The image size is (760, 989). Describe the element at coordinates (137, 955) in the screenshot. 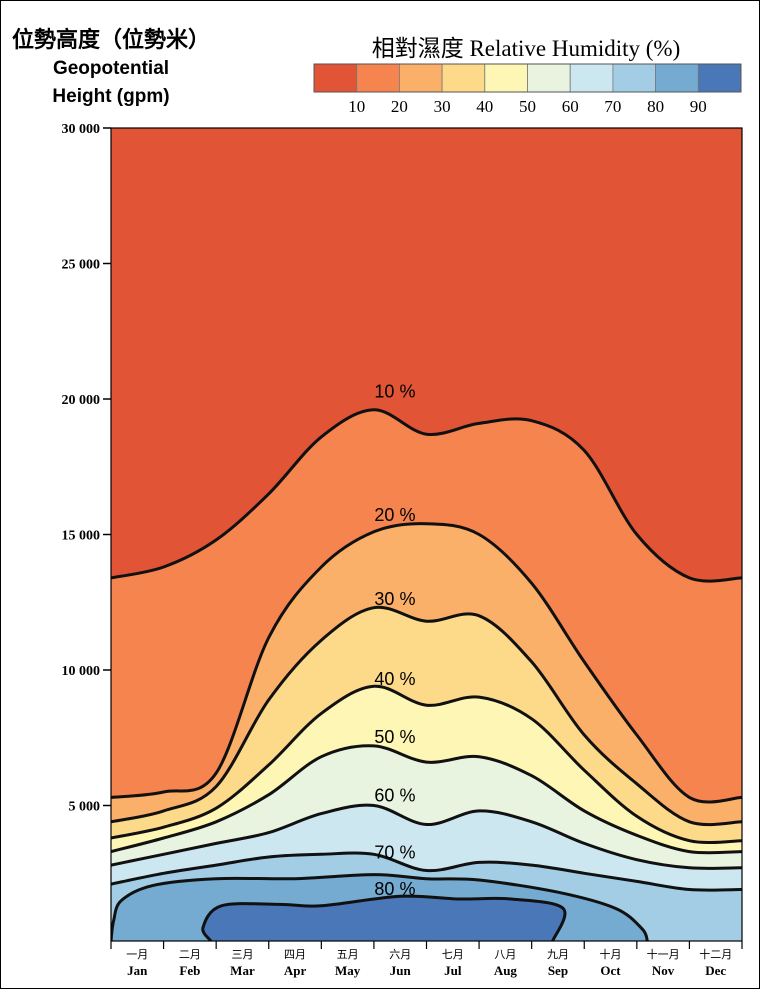

I see `x-tick-label-zh: 一月` at that location.